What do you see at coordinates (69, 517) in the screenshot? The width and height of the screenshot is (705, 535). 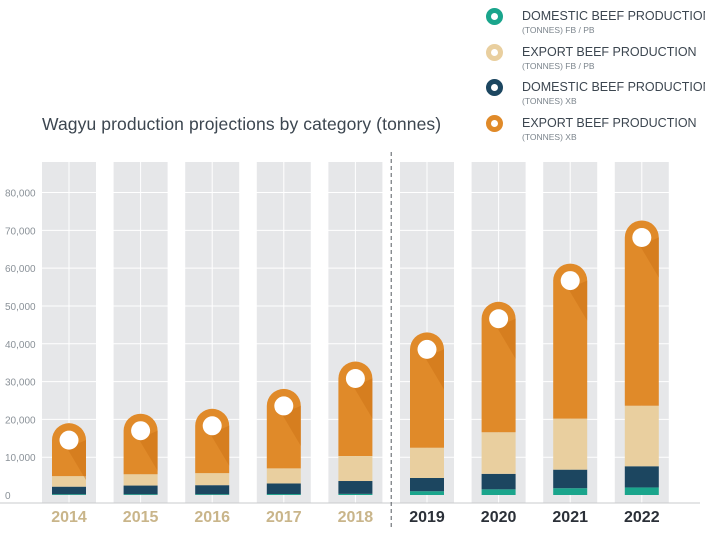 I see `x-tick-label: 2014` at bounding box center [69, 517].